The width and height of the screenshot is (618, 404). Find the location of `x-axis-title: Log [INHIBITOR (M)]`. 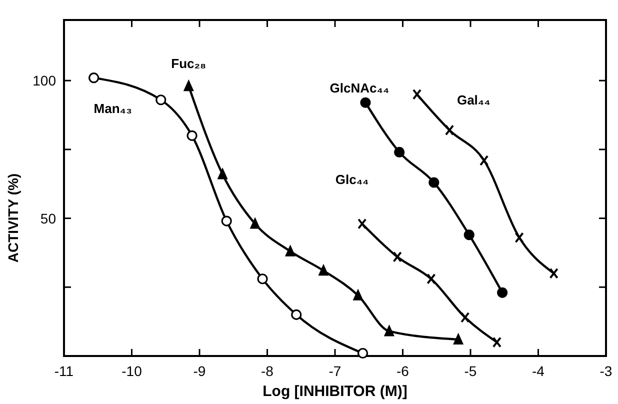

x-axis-title: Log [INHIBITOR (M)] is located at coordinates (335, 391).